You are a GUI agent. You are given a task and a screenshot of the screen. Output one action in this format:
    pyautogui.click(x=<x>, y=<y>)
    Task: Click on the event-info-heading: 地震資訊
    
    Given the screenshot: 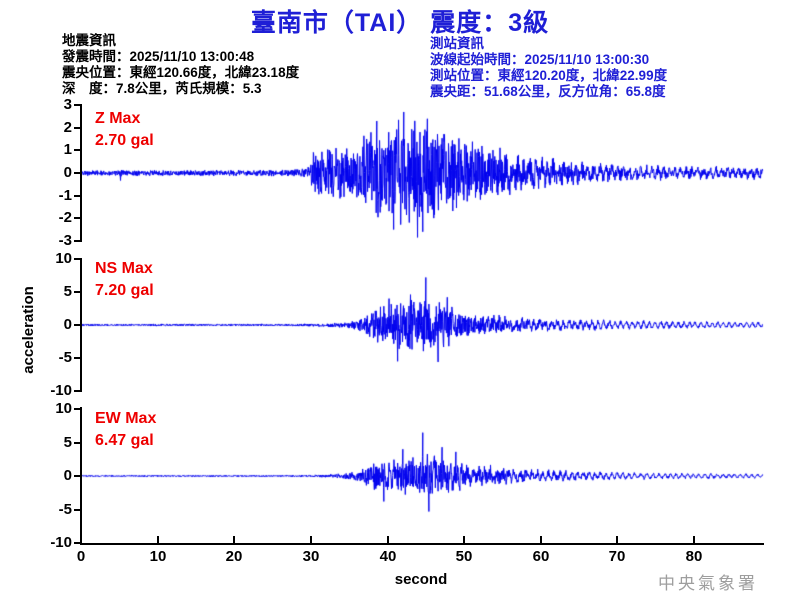 What is the action you would take?
    pyautogui.click(x=89, y=40)
    